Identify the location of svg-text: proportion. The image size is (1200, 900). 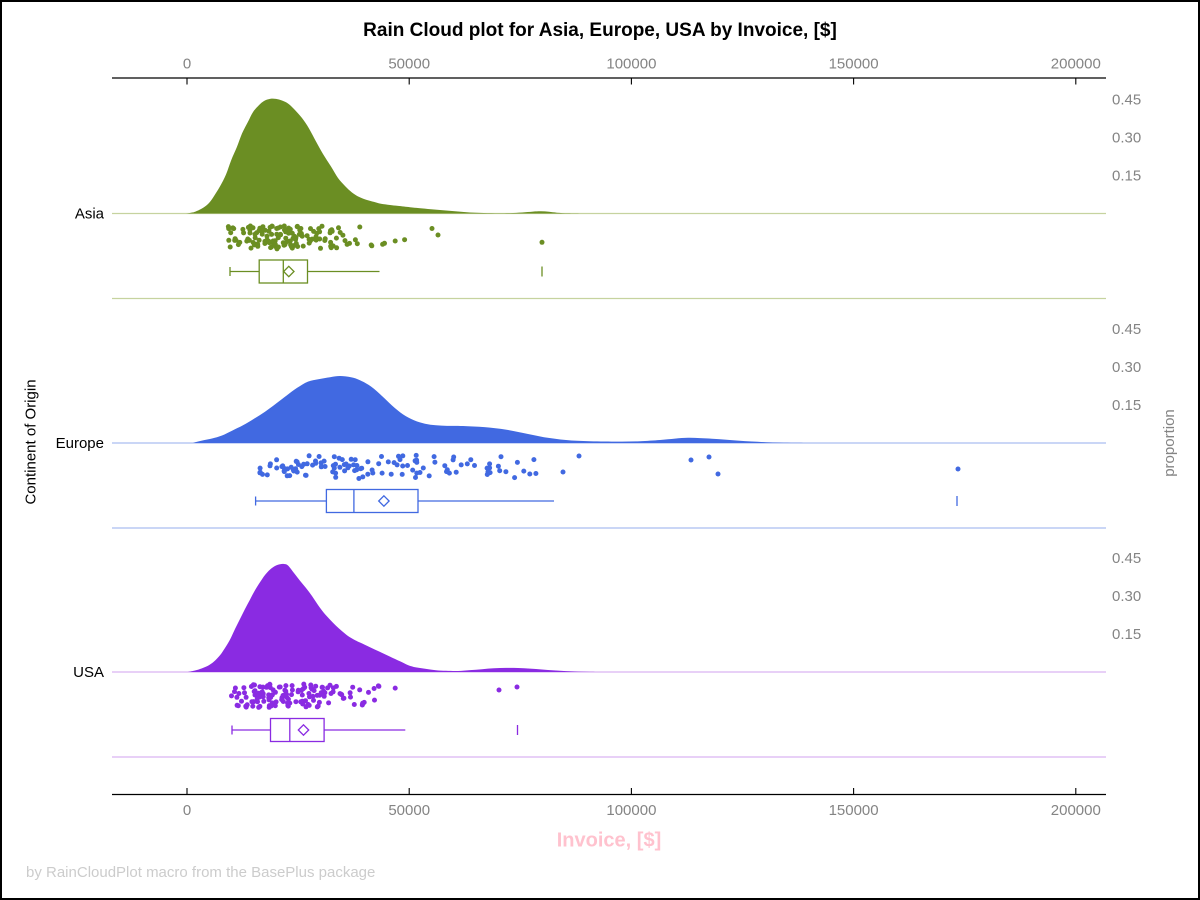
(1169, 443).